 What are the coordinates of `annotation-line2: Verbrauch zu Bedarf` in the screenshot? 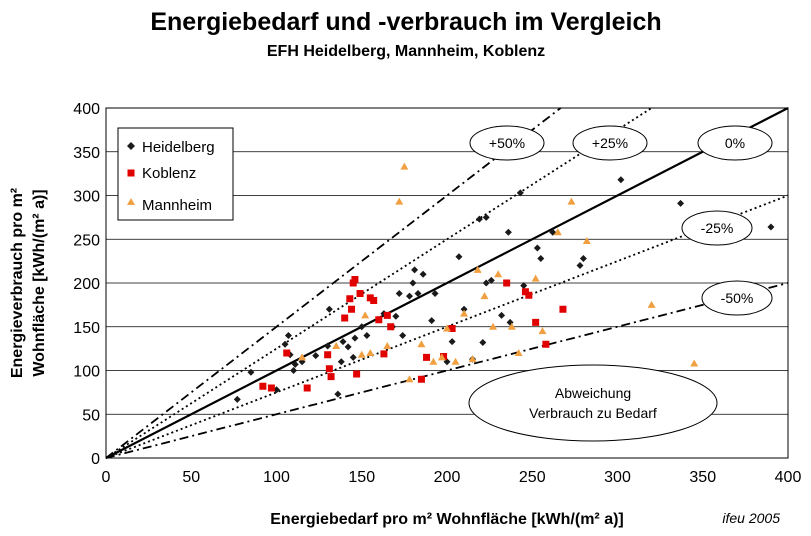 It's located at (593, 413).